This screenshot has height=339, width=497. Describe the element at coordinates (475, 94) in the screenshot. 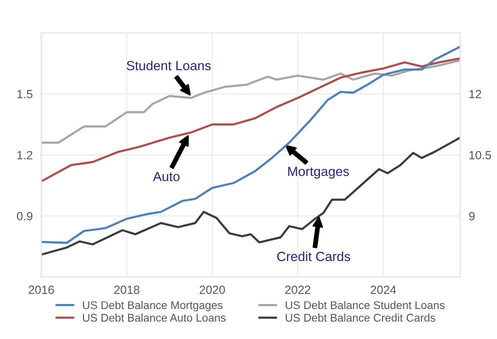

I see `y2-tick-label: 12` at that location.